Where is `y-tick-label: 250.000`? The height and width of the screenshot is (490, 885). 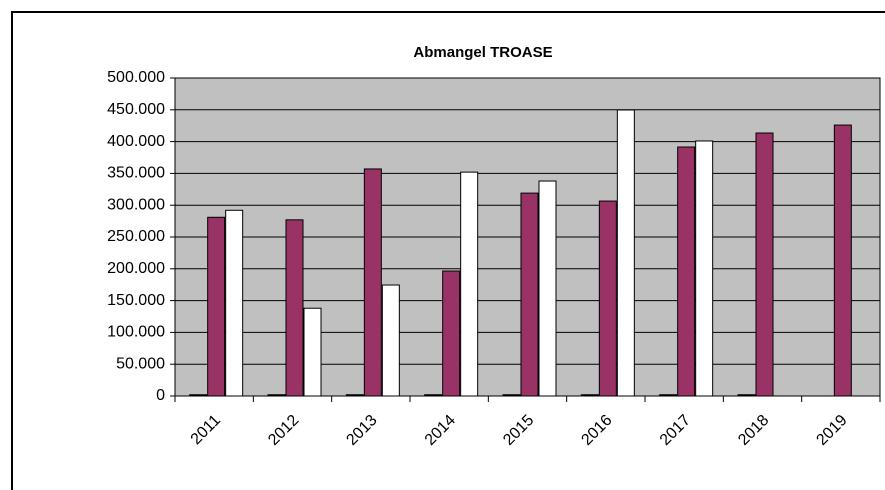 y-tick-label: 250.000 is located at coordinates (136, 236).